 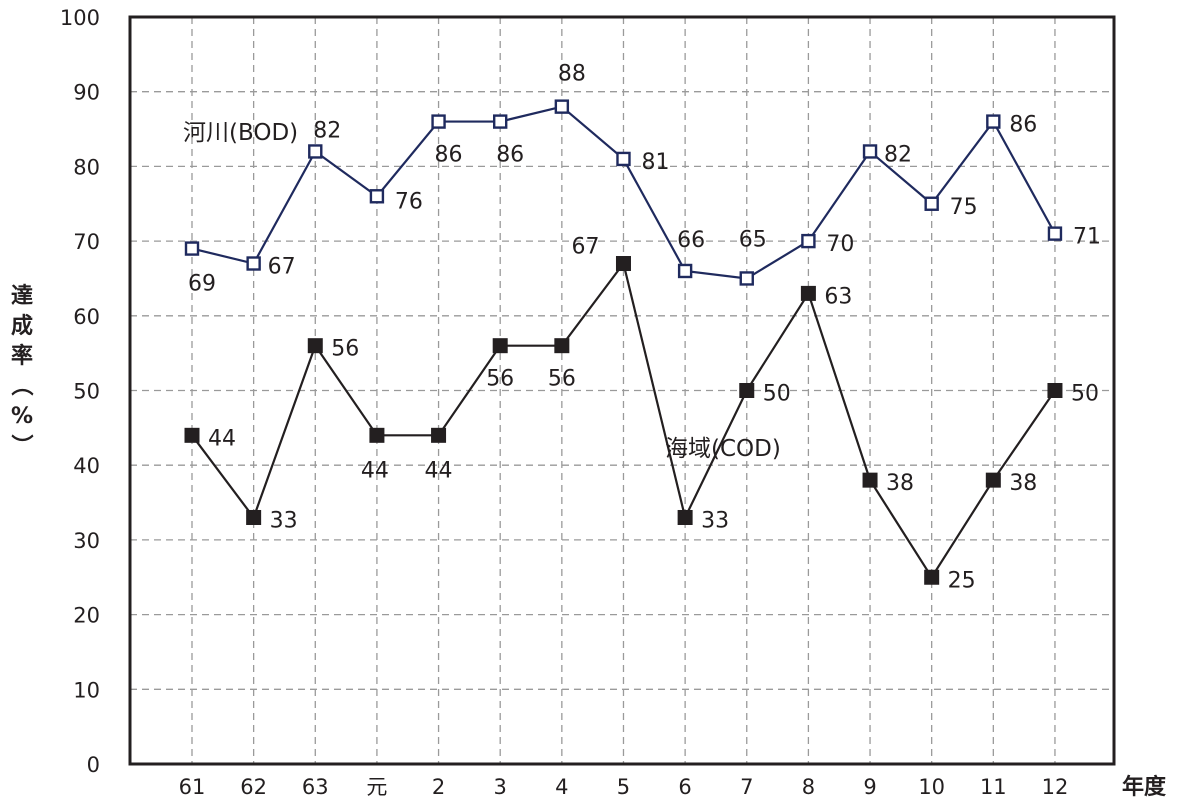 I want to click on y-tick-label: 20, so click(x=86, y=616).